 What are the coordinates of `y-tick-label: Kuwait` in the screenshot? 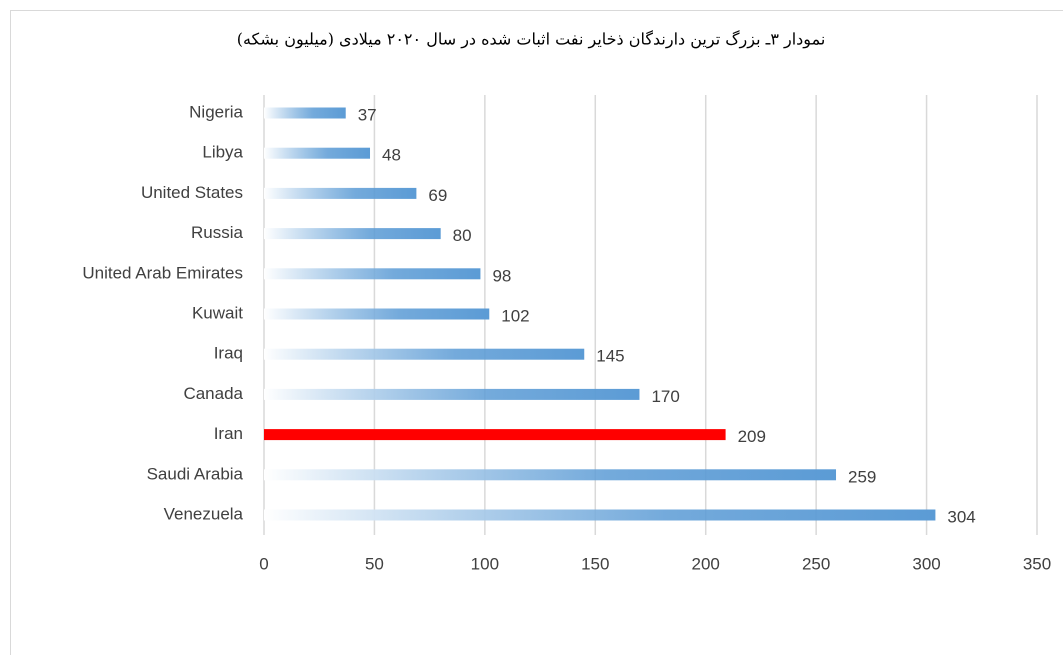 It's located at (217, 312).